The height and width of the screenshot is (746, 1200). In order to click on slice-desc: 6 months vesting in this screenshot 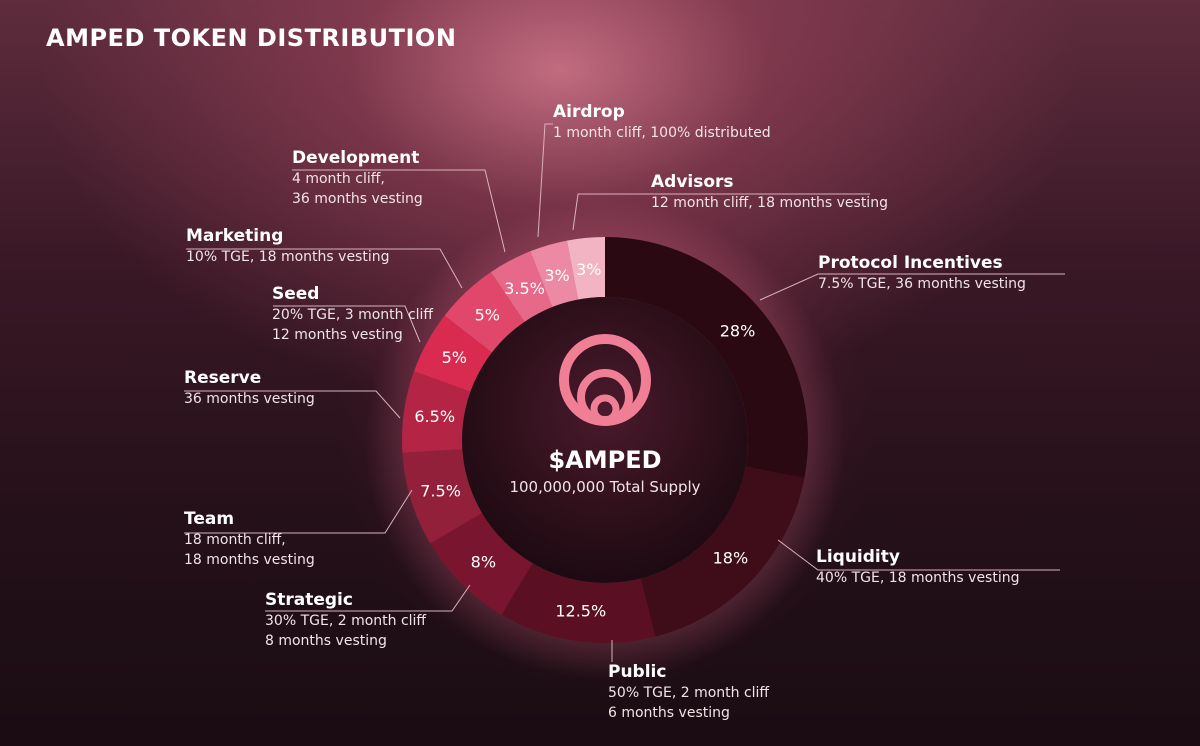, I will do `click(669, 713)`.